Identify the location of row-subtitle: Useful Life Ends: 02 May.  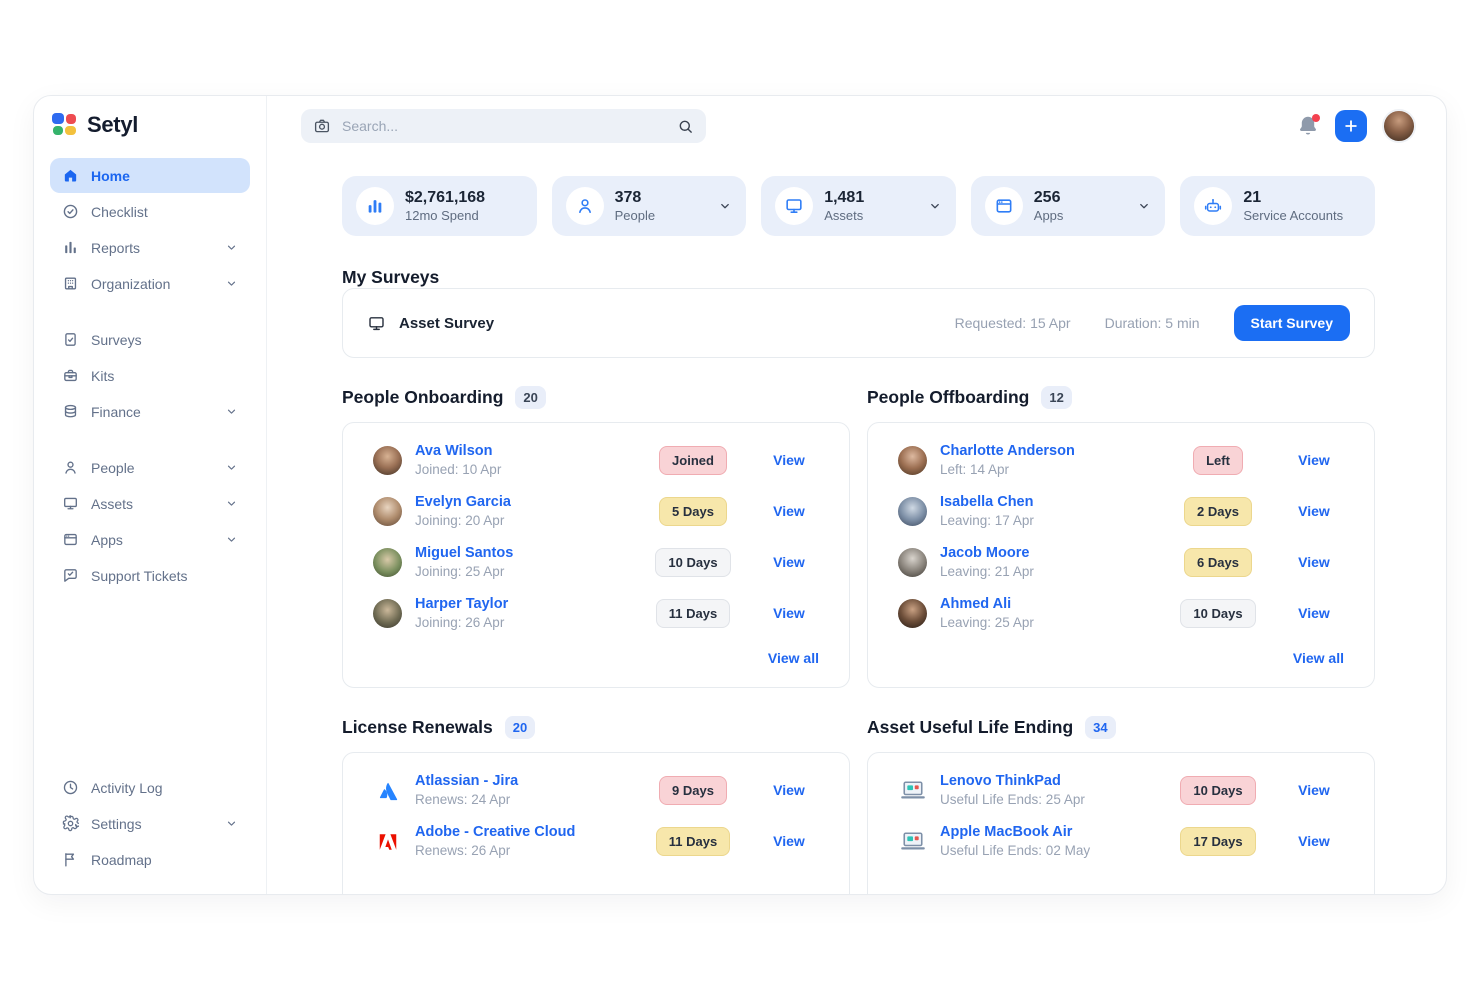
(1015, 851).